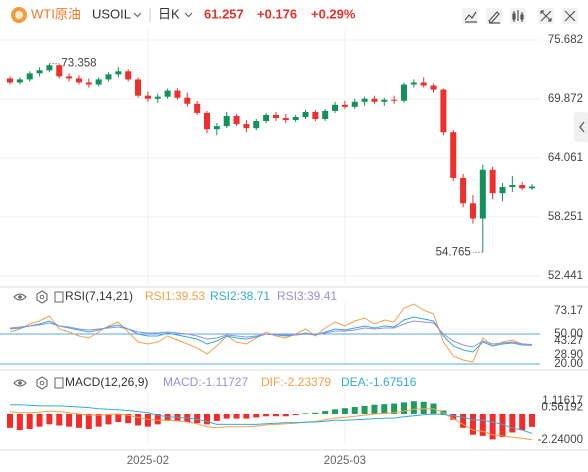 The width and height of the screenshot is (588, 472). Describe the element at coordinates (333, 13) in the screenshot. I see `price-change-pct: +0.29%` at that location.